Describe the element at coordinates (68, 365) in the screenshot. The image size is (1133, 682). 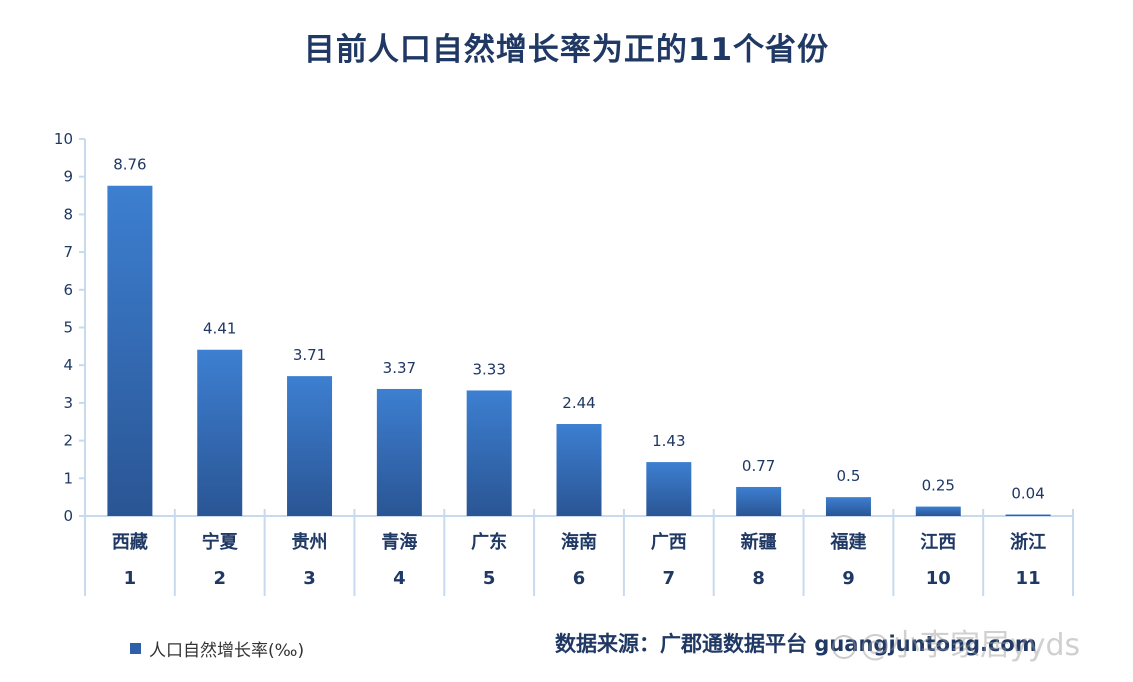
I see `y-tick-label: 4` at that location.